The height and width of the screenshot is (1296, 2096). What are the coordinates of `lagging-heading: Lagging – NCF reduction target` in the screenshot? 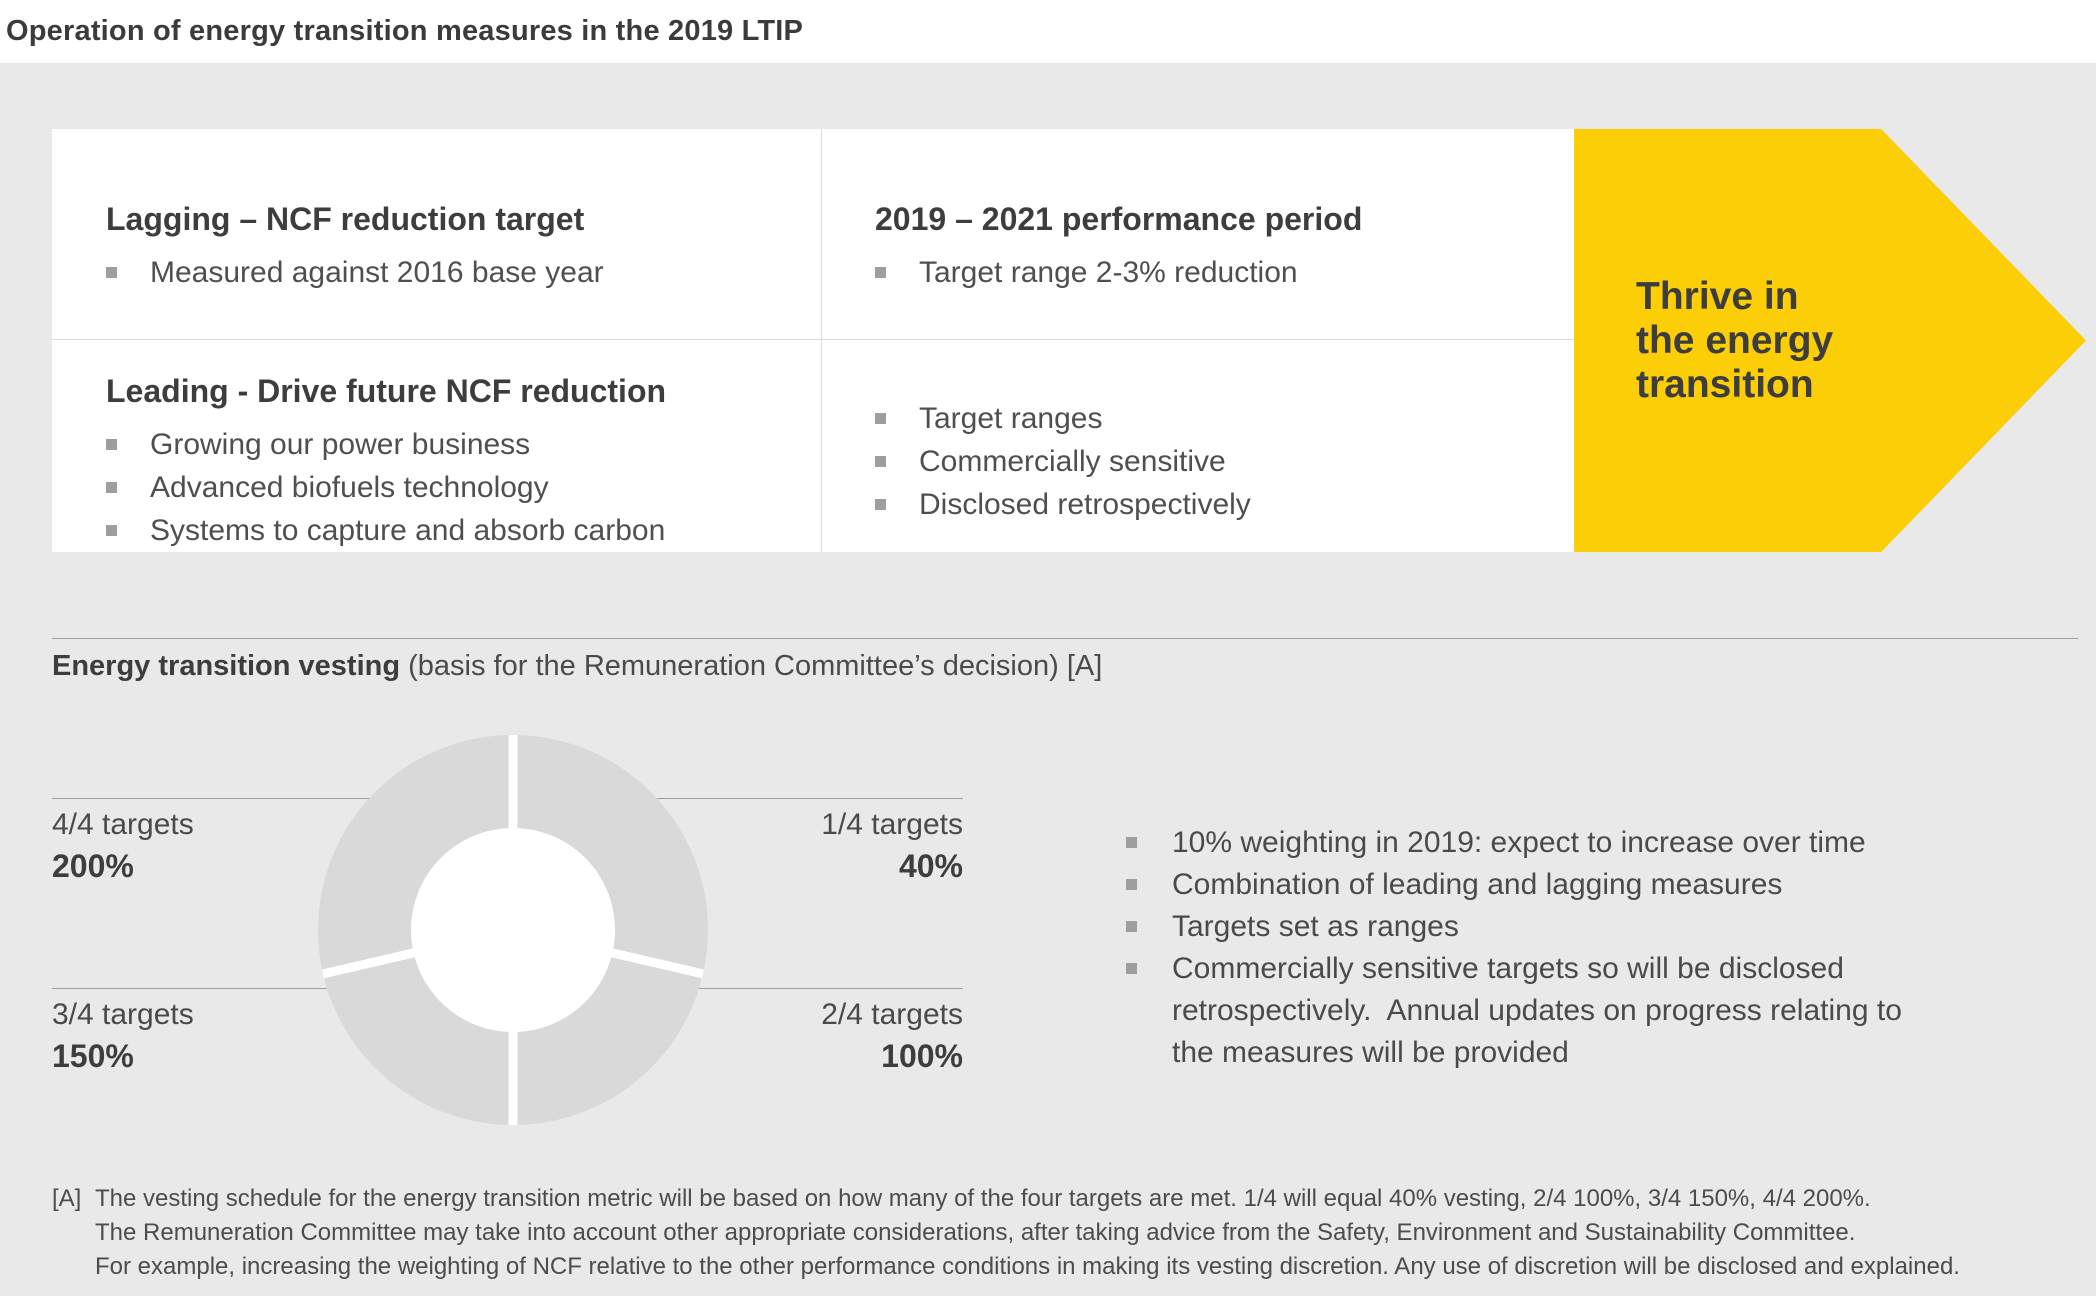 It's located at (345, 219).